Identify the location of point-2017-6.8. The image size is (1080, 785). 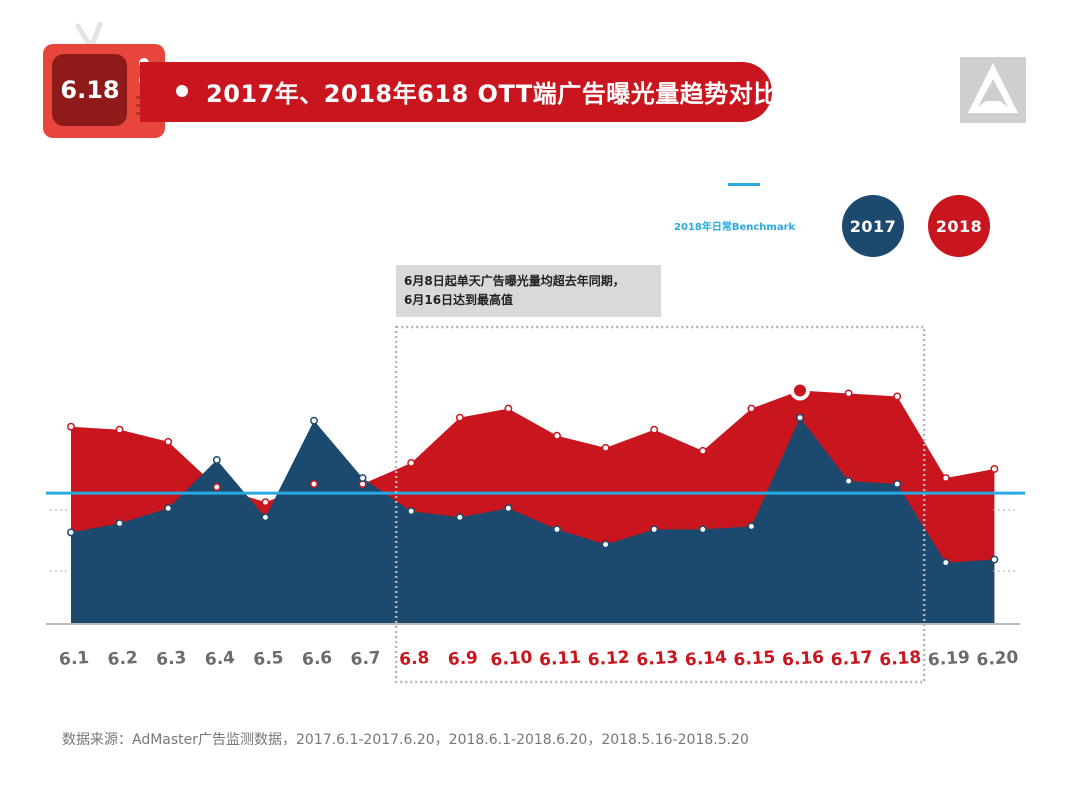
(411, 511).